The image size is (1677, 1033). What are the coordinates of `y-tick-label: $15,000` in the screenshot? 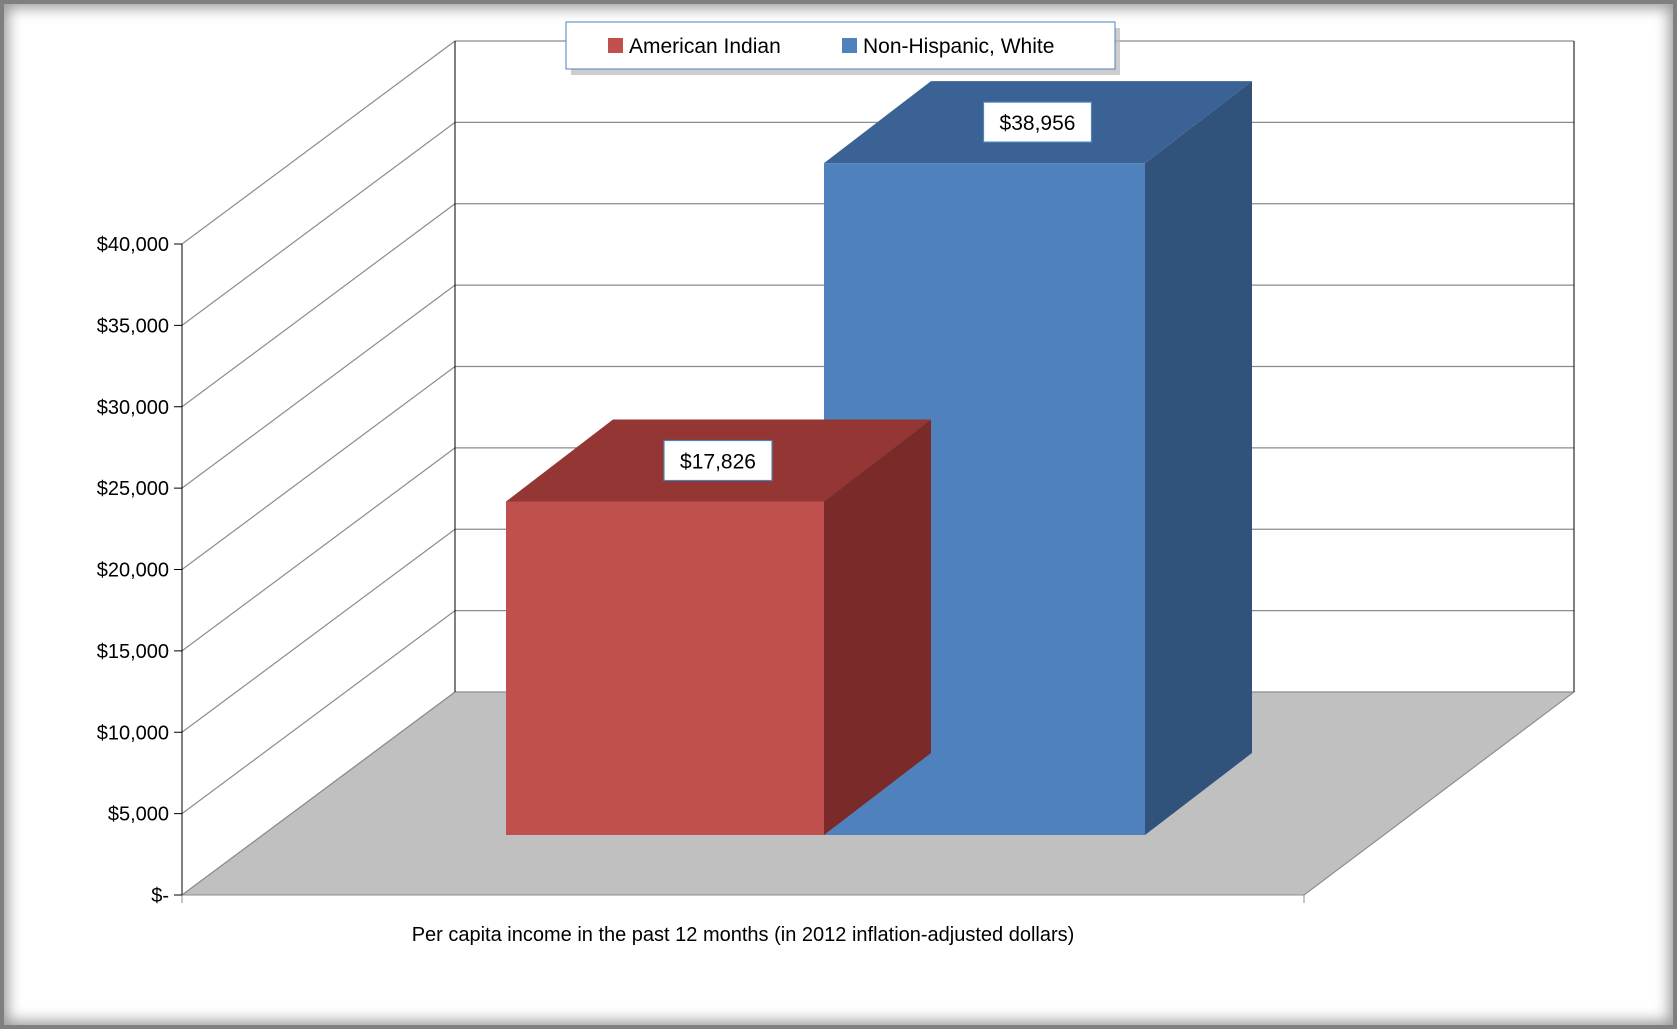 It's located at (133, 652).